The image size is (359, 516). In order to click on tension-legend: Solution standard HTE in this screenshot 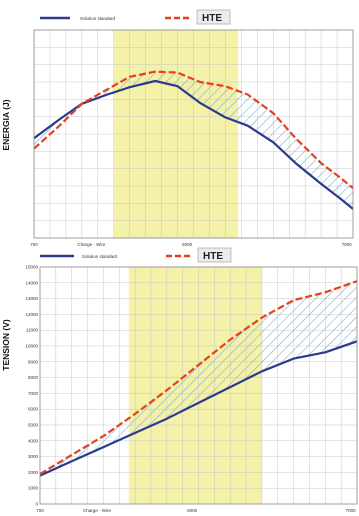, I will do `click(136, 255)`.